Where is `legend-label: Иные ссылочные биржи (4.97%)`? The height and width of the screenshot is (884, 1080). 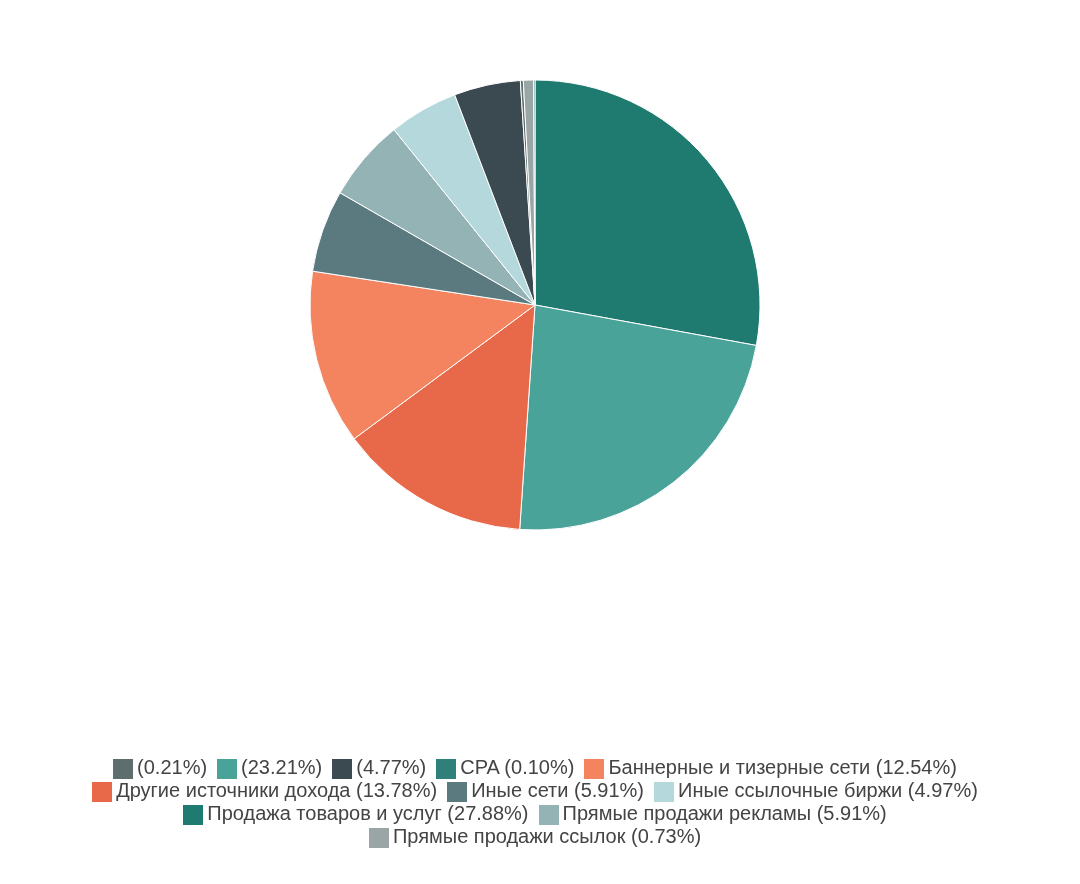 legend-label: Иные ссылочные биржи (4.97%) is located at coordinates (828, 790).